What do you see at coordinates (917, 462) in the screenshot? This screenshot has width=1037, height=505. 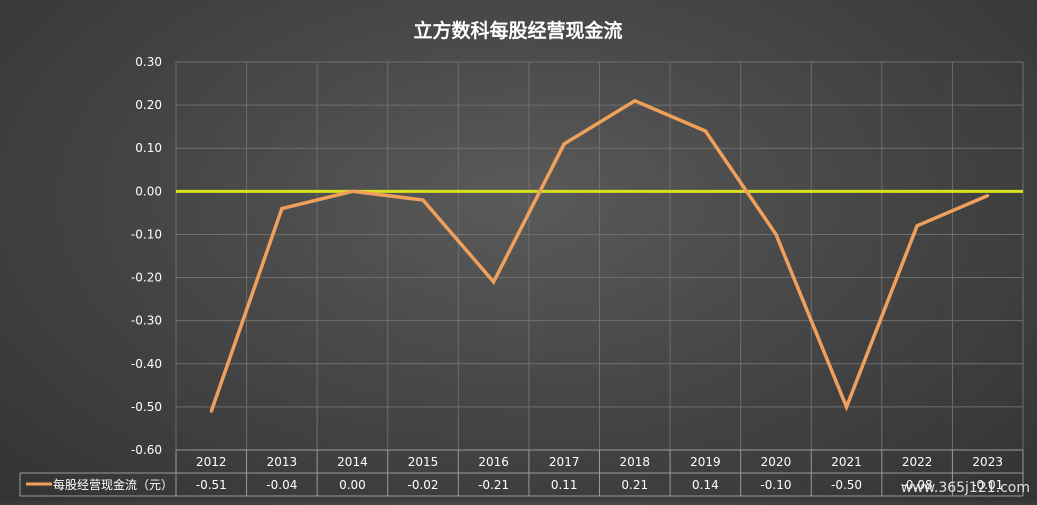 I see `x-tick-label: 2022` at bounding box center [917, 462].